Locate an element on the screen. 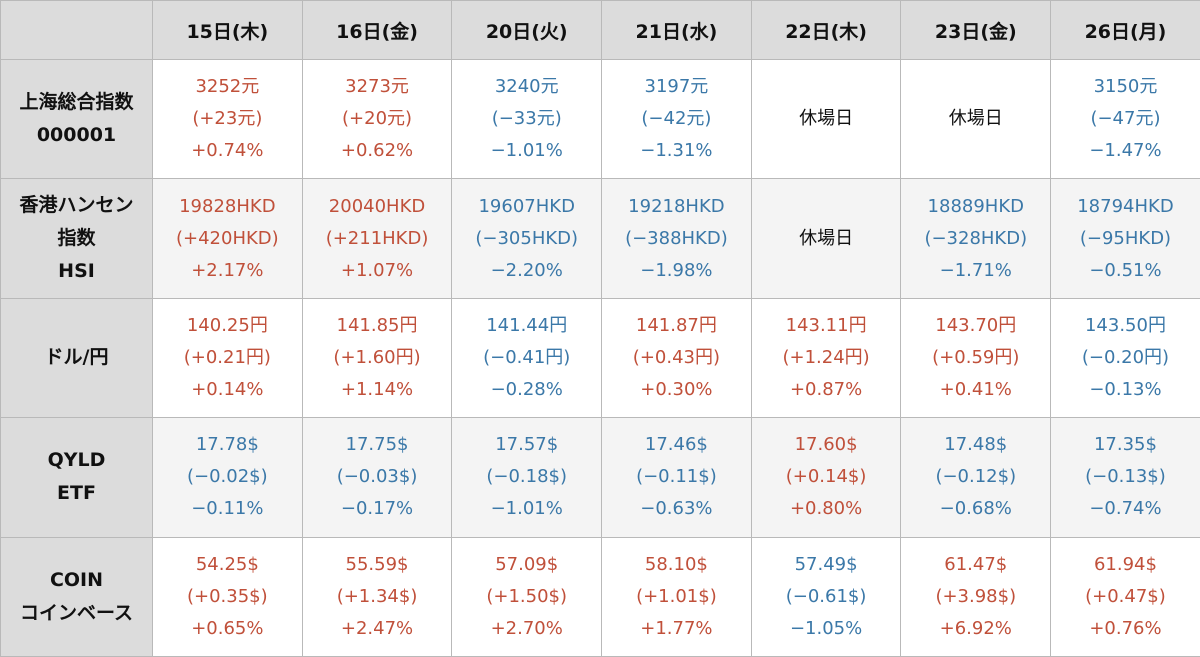 This screenshot has height=657, width=1200. header-date: 22日(木) is located at coordinates (826, 30).